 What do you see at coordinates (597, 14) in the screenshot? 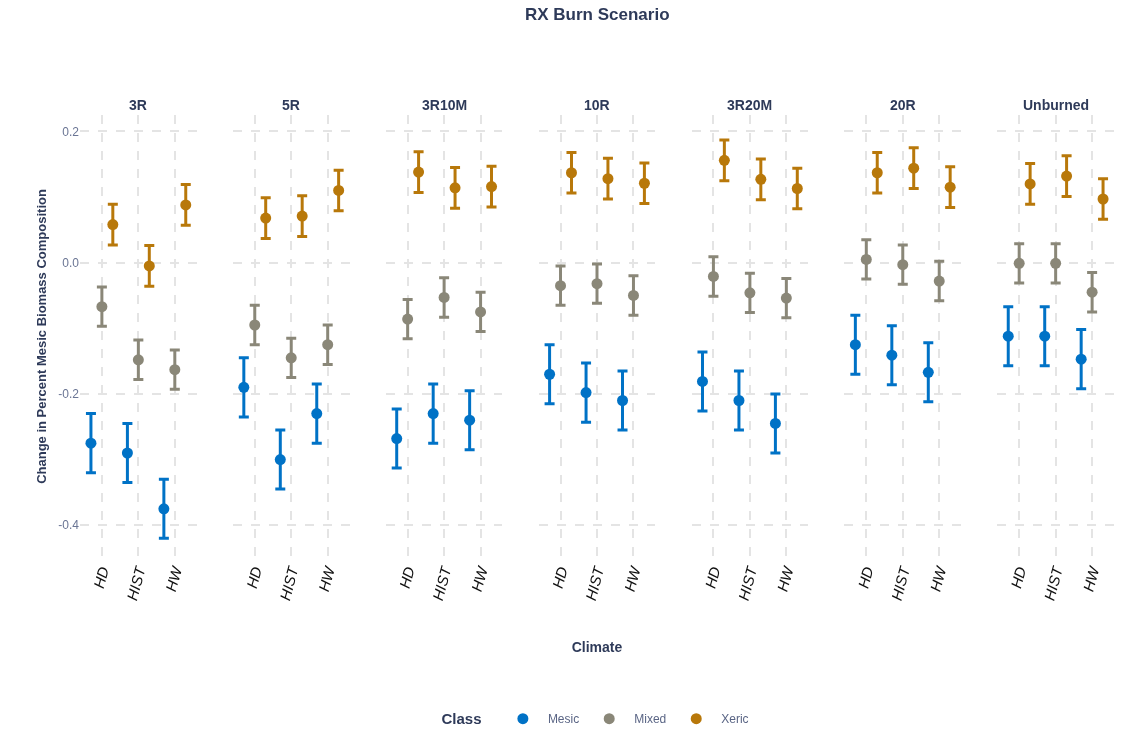
I see `text: RX Burn Scenario` at bounding box center [597, 14].